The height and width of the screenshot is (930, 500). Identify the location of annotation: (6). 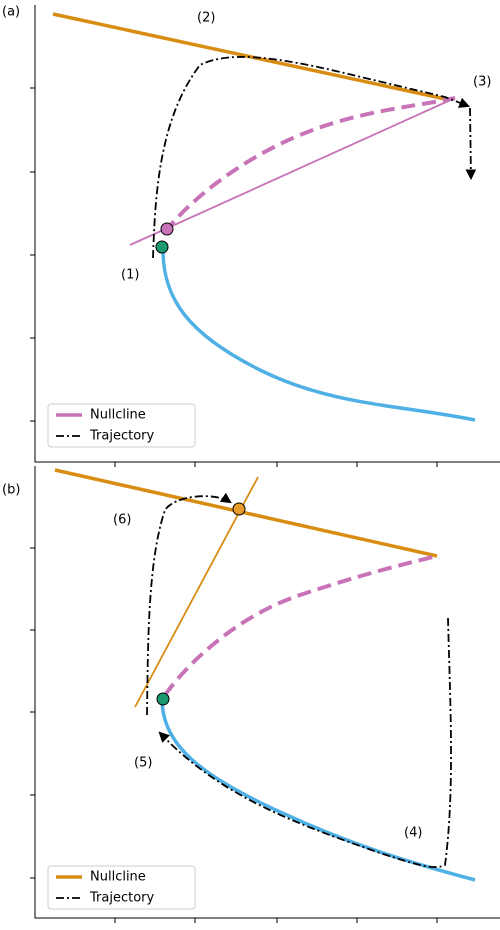
(122, 520).